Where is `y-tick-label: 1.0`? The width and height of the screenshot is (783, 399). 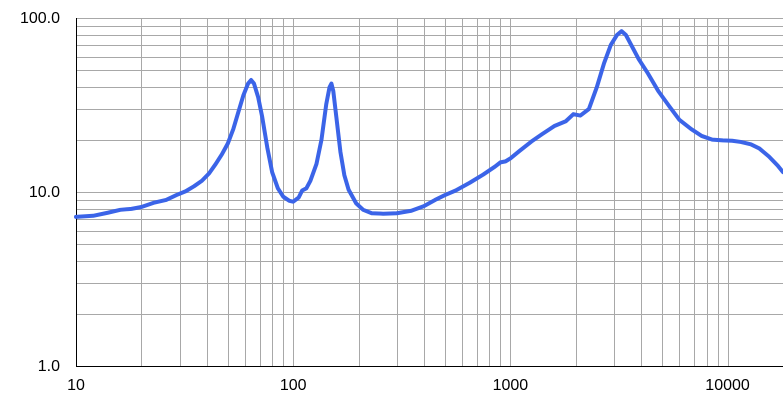
y-tick-label: 1.0 is located at coordinates (49, 366).